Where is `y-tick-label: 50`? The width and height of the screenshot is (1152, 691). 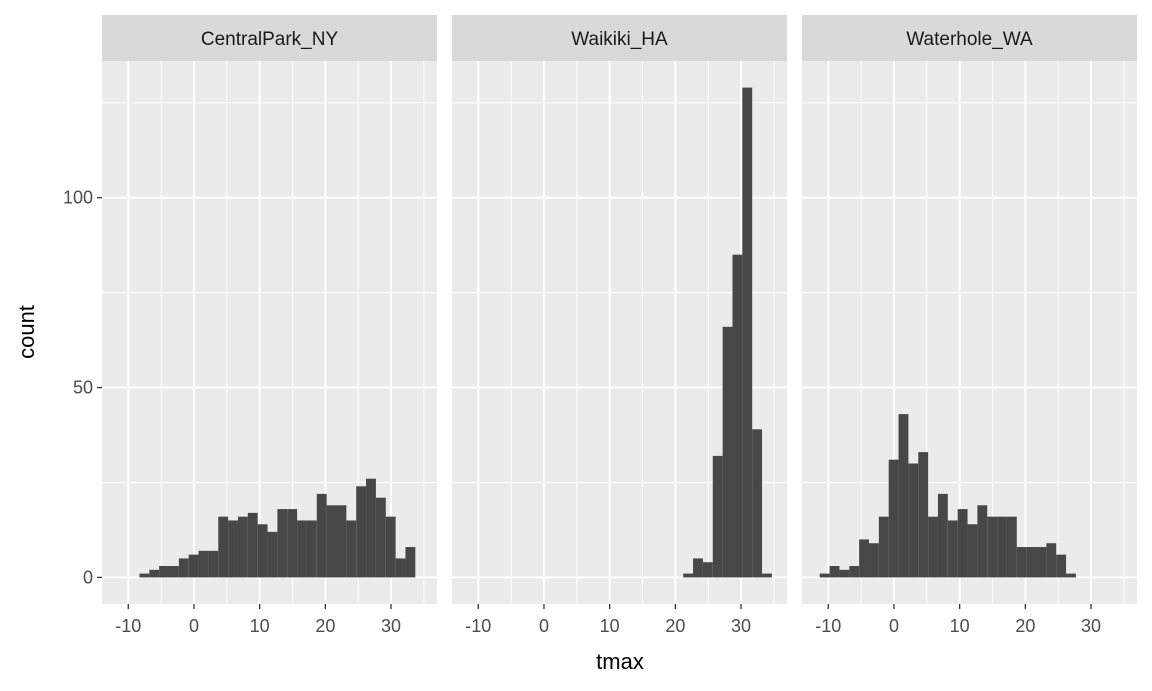
y-tick-label: 50 is located at coordinates (83, 388).